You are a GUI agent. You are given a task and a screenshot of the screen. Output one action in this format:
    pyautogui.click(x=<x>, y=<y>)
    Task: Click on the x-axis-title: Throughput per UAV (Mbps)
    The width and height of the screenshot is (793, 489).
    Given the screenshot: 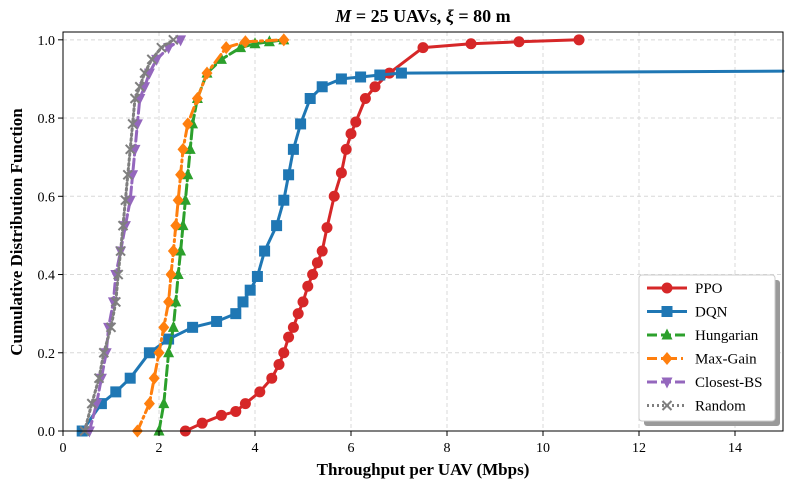 What is the action you would take?
    pyautogui.click(x=423, y=469)
    